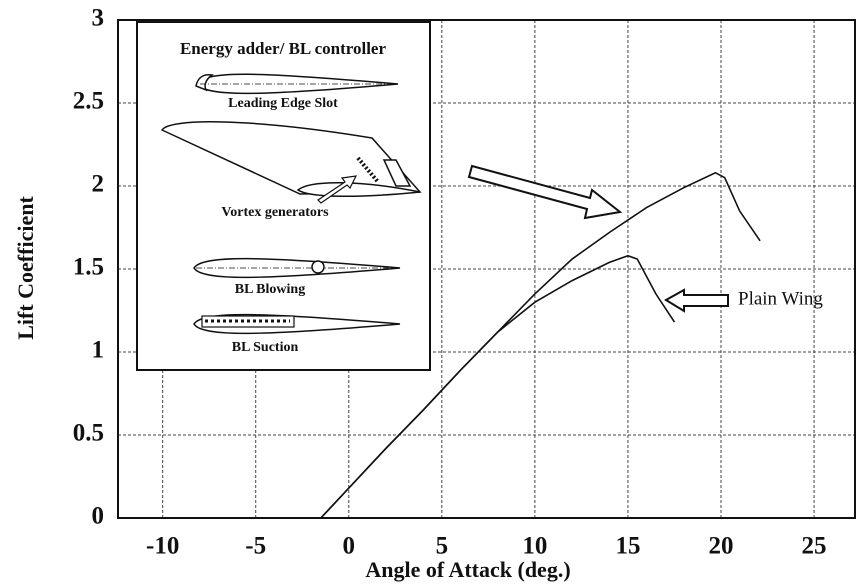 This screenshot has height=587, width=856. I want to click on x-axis-title: Angle of Attack (deg.), so click(467, 569).